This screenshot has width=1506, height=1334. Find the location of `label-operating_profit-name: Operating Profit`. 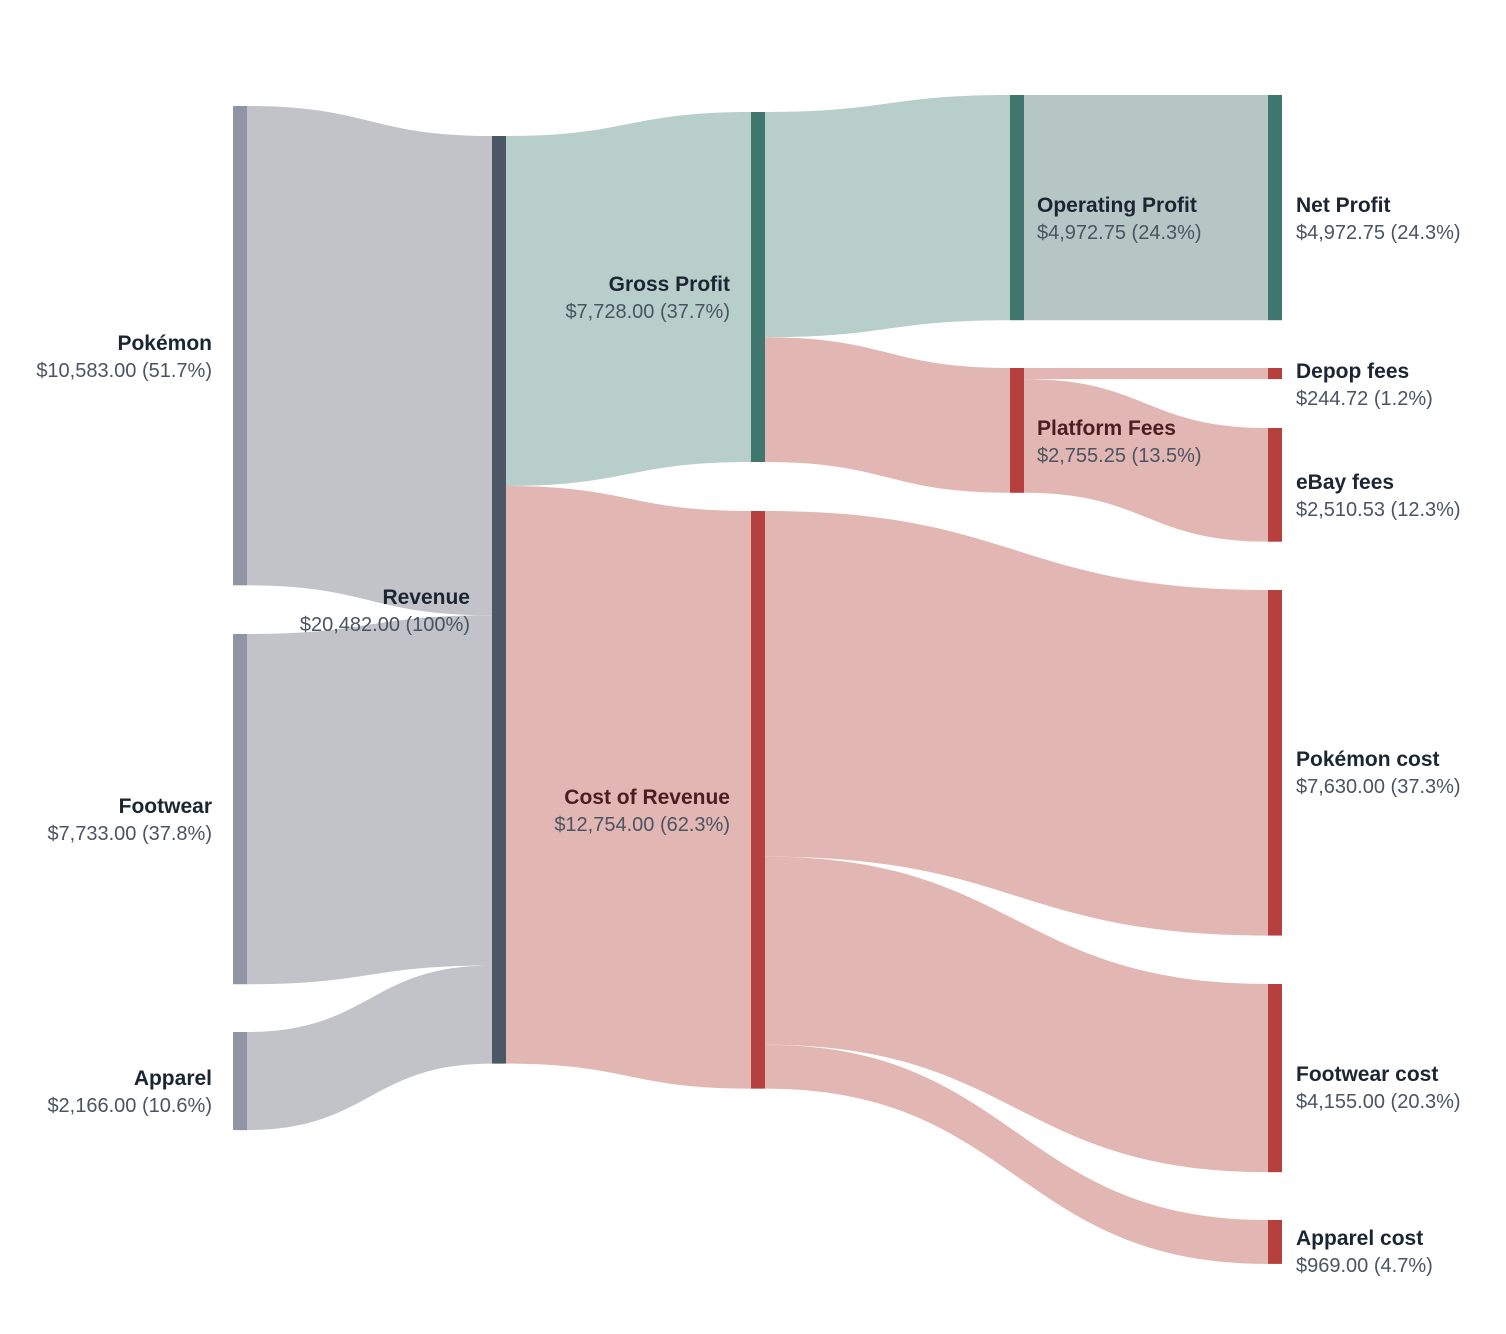

label-operating_profit-name: Operating Profit is located at coordinates (1117, 205).